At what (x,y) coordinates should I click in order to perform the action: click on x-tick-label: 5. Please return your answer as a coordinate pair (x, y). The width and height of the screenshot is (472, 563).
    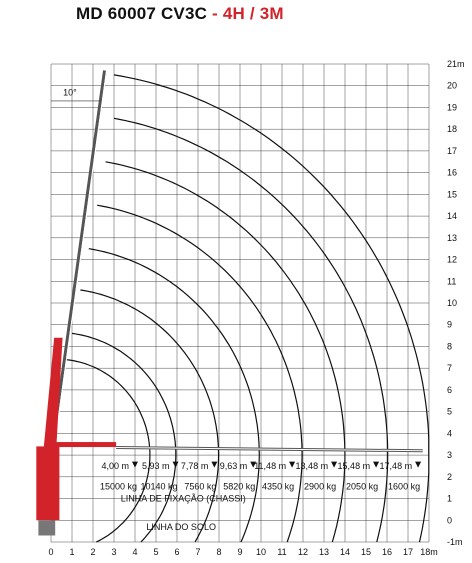
    Looking at the image, I should click on (155, 552).